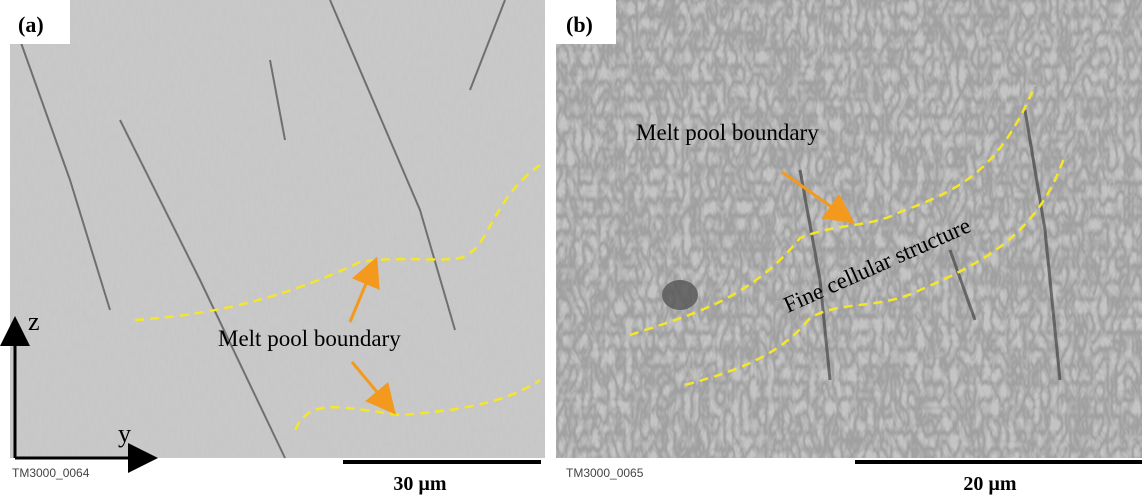  I want to click on scale-label: 30 µm, so click(420, 484).